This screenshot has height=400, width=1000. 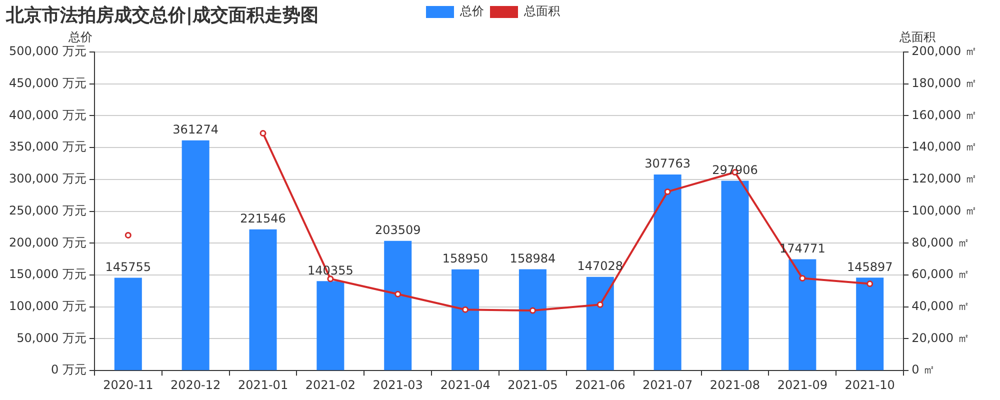 What do you see at coordinates (941, 242) in the screenshot?
I see `y2-tick-label: 80,000 ㎡` at bounding box center [941, 242].